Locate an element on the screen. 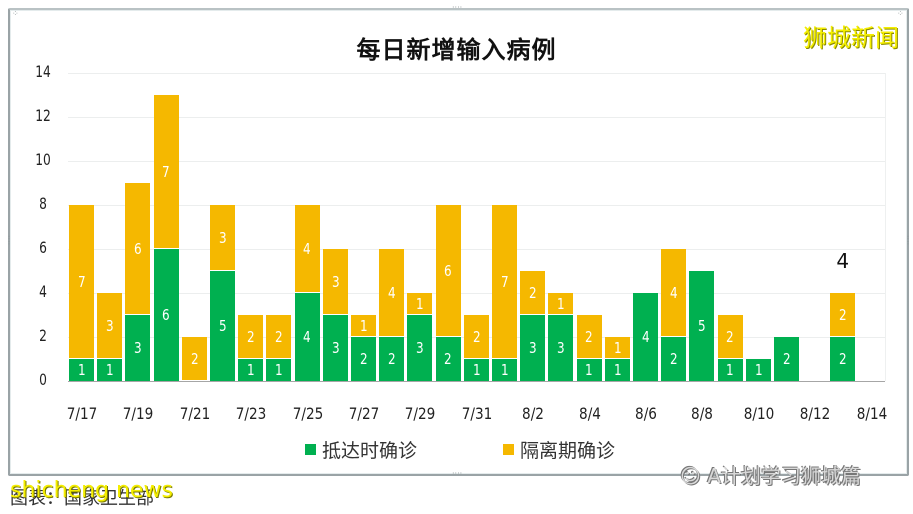 Image resolution: width=913 pixels, height=514 pixels. resize-handle-top-right: ⁘ is located at coordinates (900, 13).